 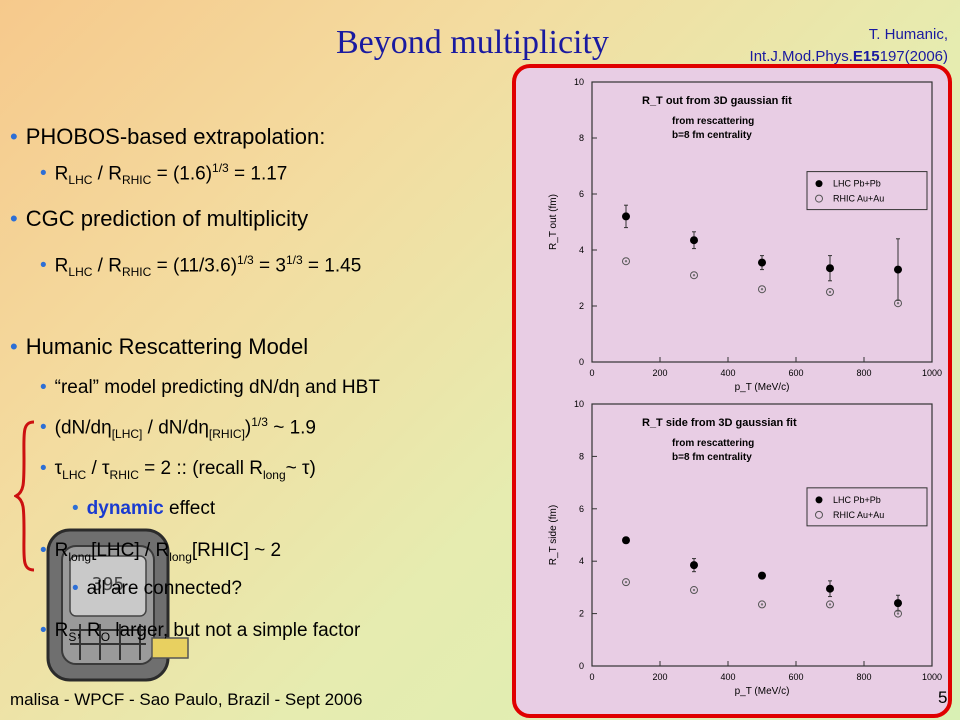 What do you see at coordinates (108, 584) in the screenshot?
I see `svg-text: 395` at bounding box center [108, 584].